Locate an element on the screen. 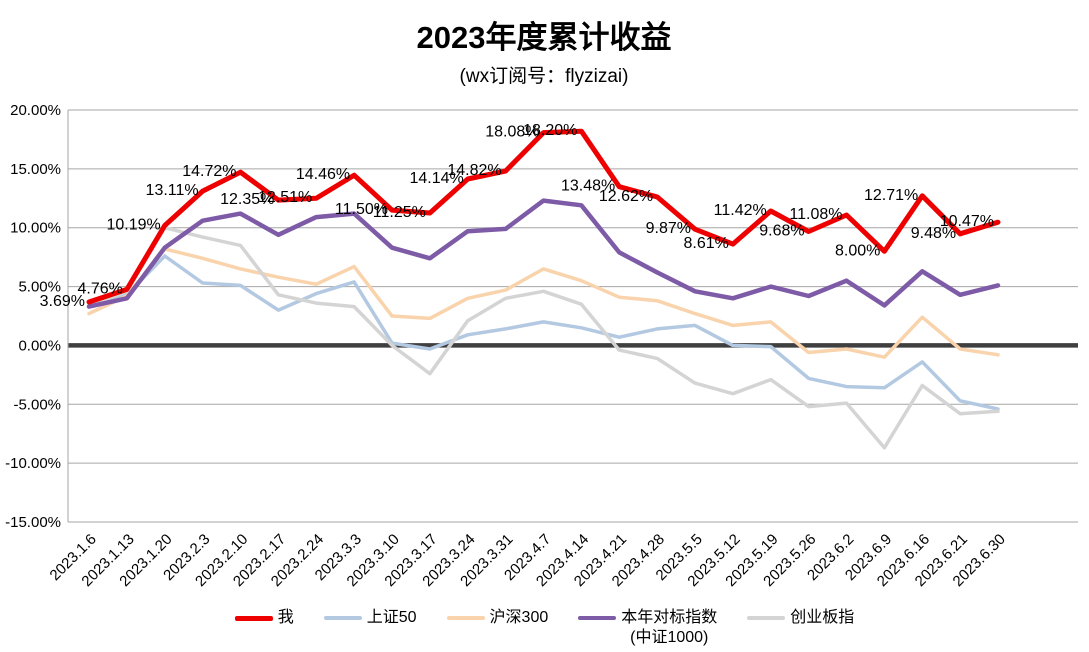 This screenshot has height=652, width=1089. y-axis-tick-label: -15.00% is located at coordinates (33, 522).